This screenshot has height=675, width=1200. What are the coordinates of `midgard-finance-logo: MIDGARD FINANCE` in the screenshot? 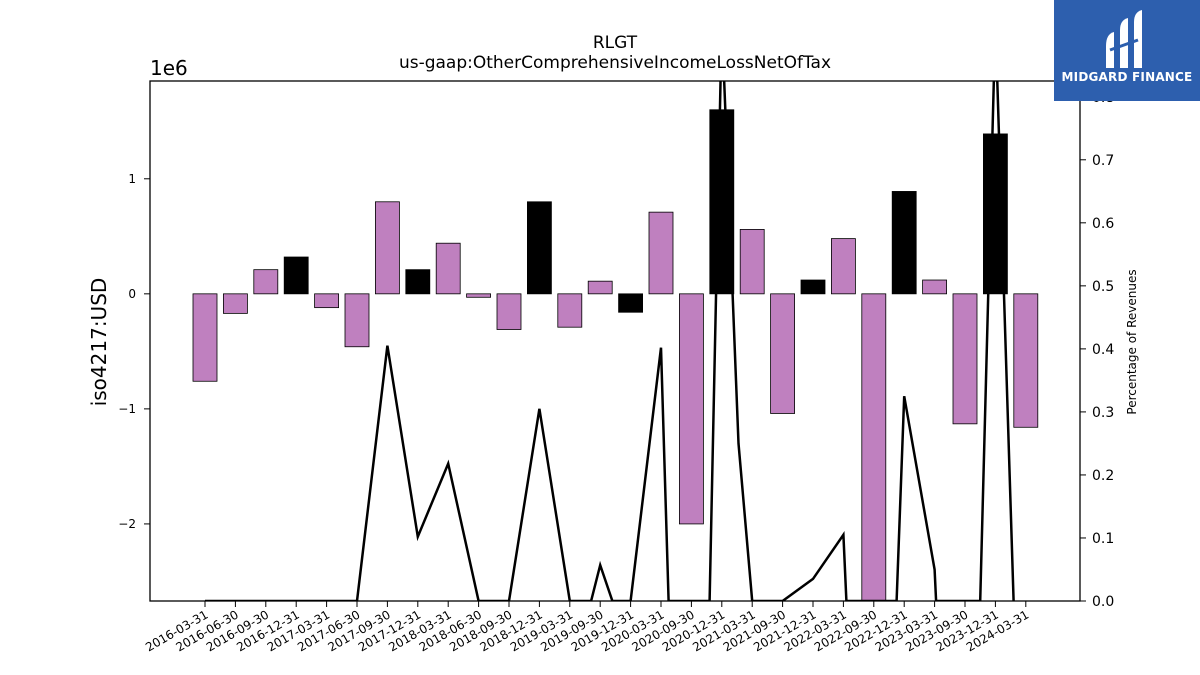 It's located at (1127, 50).